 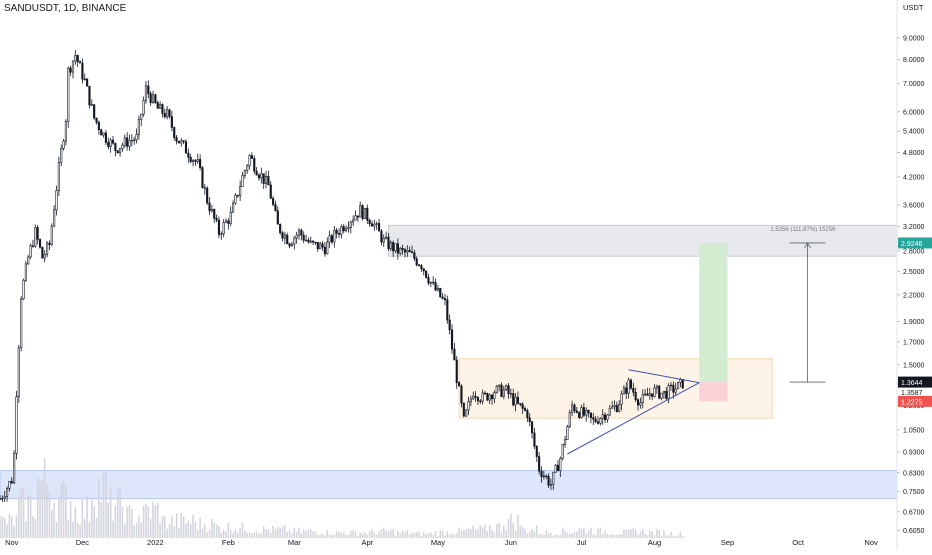 I want to click on y-tick-label: 3.6000, so click(x=914, y=206).